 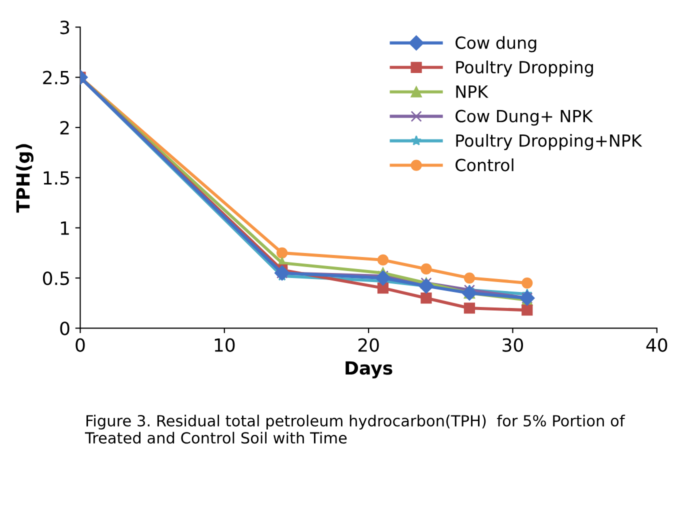 What do you see at coordinates (472, 92) in the screenshot?
I see `legend-label: NPK` at bounding box center [472, 92].